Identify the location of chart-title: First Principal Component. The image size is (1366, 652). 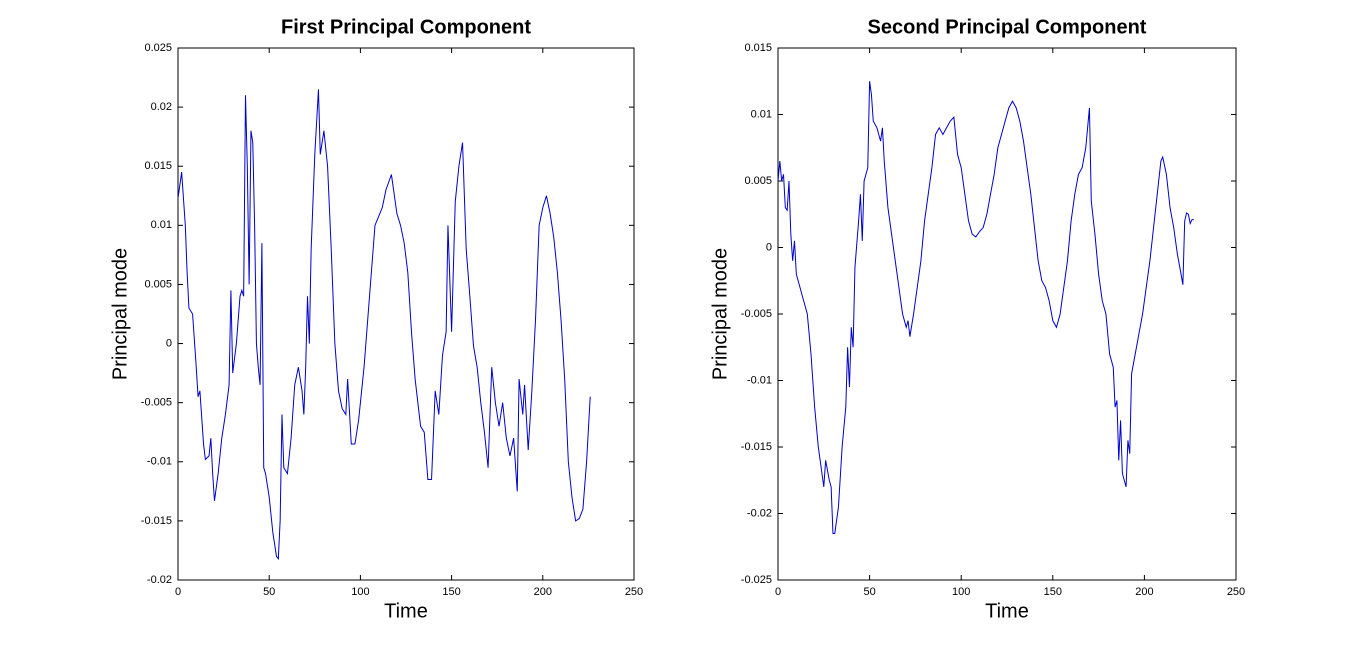
(406, 27).